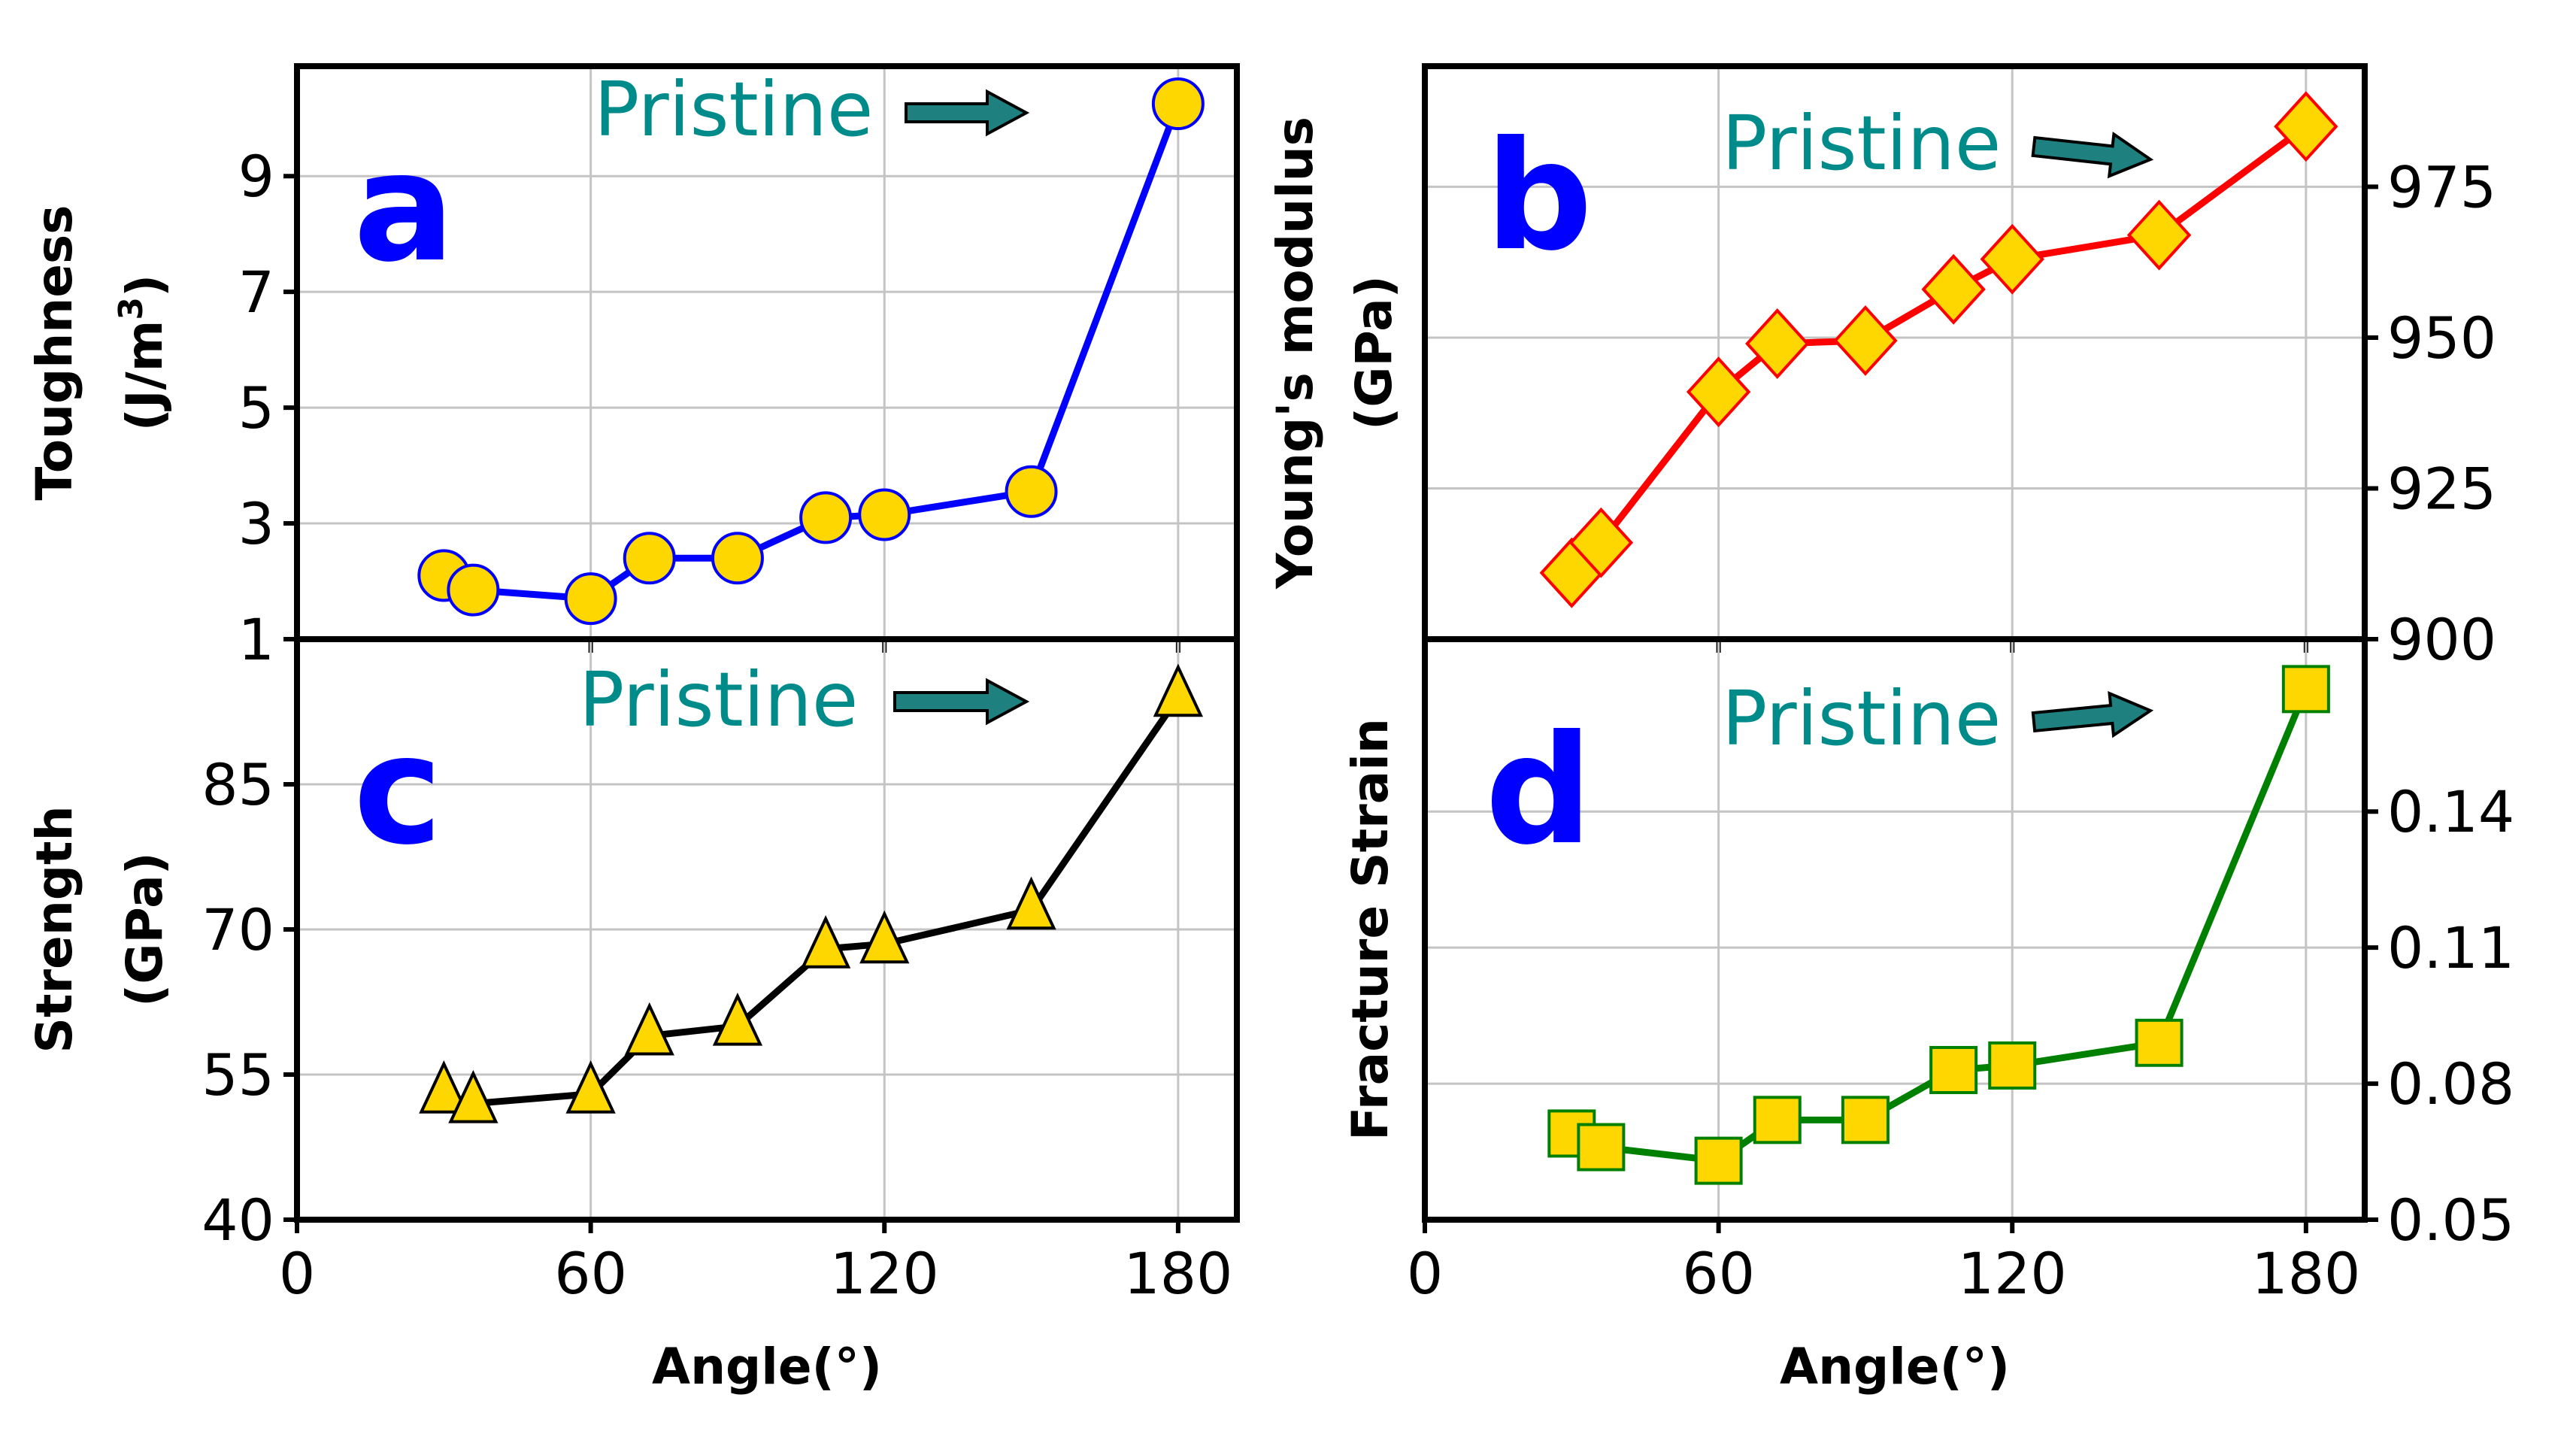 The height and width of the screenshot is (1431, 2576). What do you see at coordinates (256, 292) in the screenshot?
I see `y-tick-label: 7` at bounding box center [256, 292].